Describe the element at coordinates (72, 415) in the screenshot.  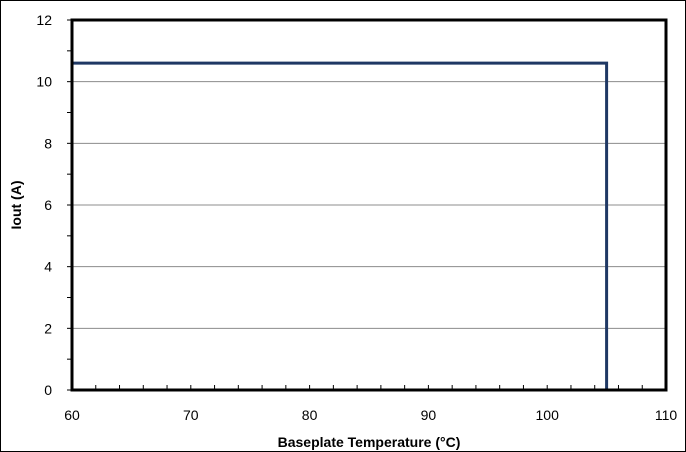
I see `x-tick-label-60: 60` at that location.